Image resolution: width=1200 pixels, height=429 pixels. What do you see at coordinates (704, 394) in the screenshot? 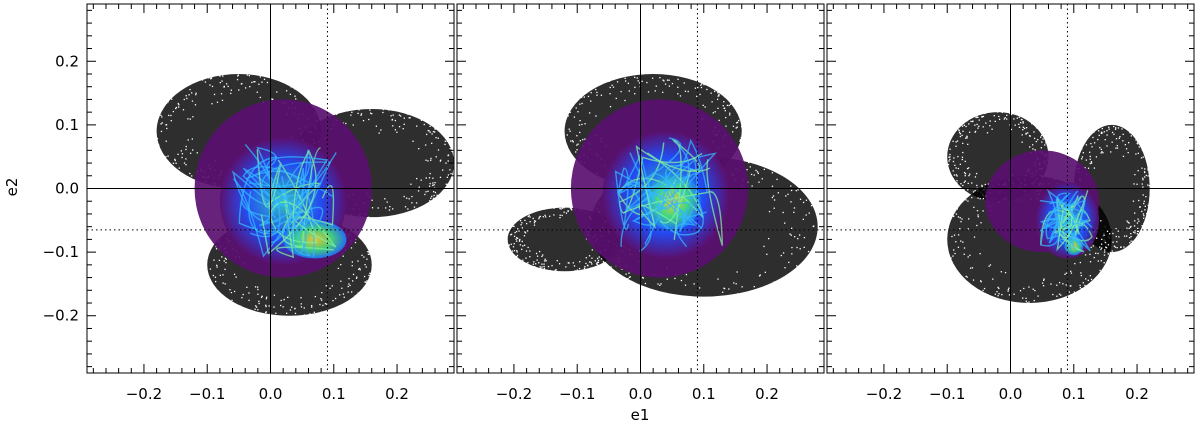
I see `x-tick-label: 0.1` at bounding box center [704, 394].